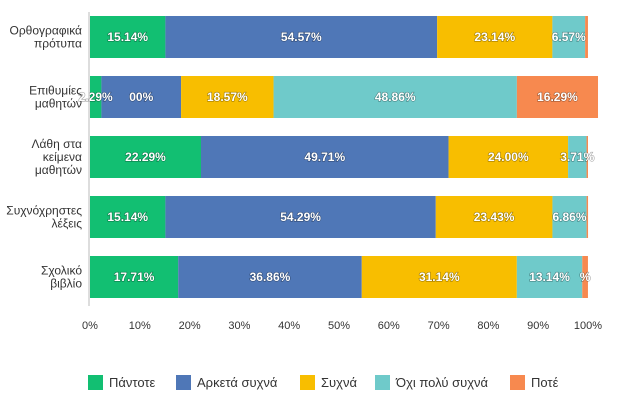 This screenshot has height=405, width=617. Describe the element at coordinates (61, 277) in the screenshot. I see `category-label: Σχολικό βιβλίο` at that location.